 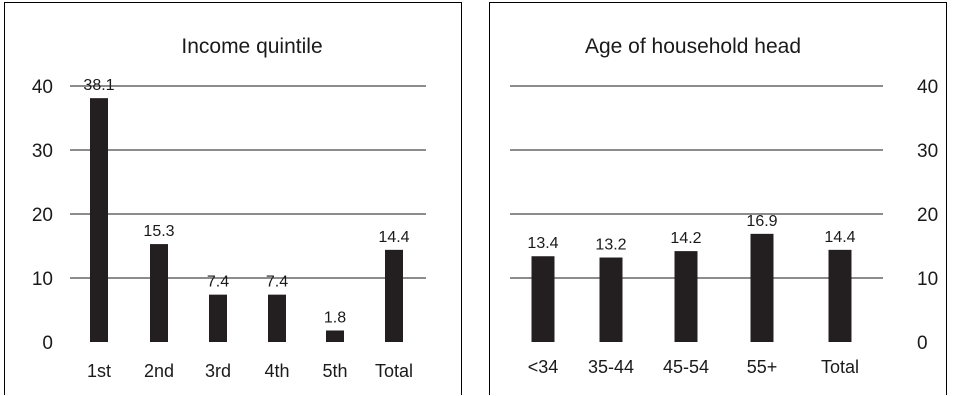 I want to click on data-label-1st: 38.1, so click(x=98, y=85).